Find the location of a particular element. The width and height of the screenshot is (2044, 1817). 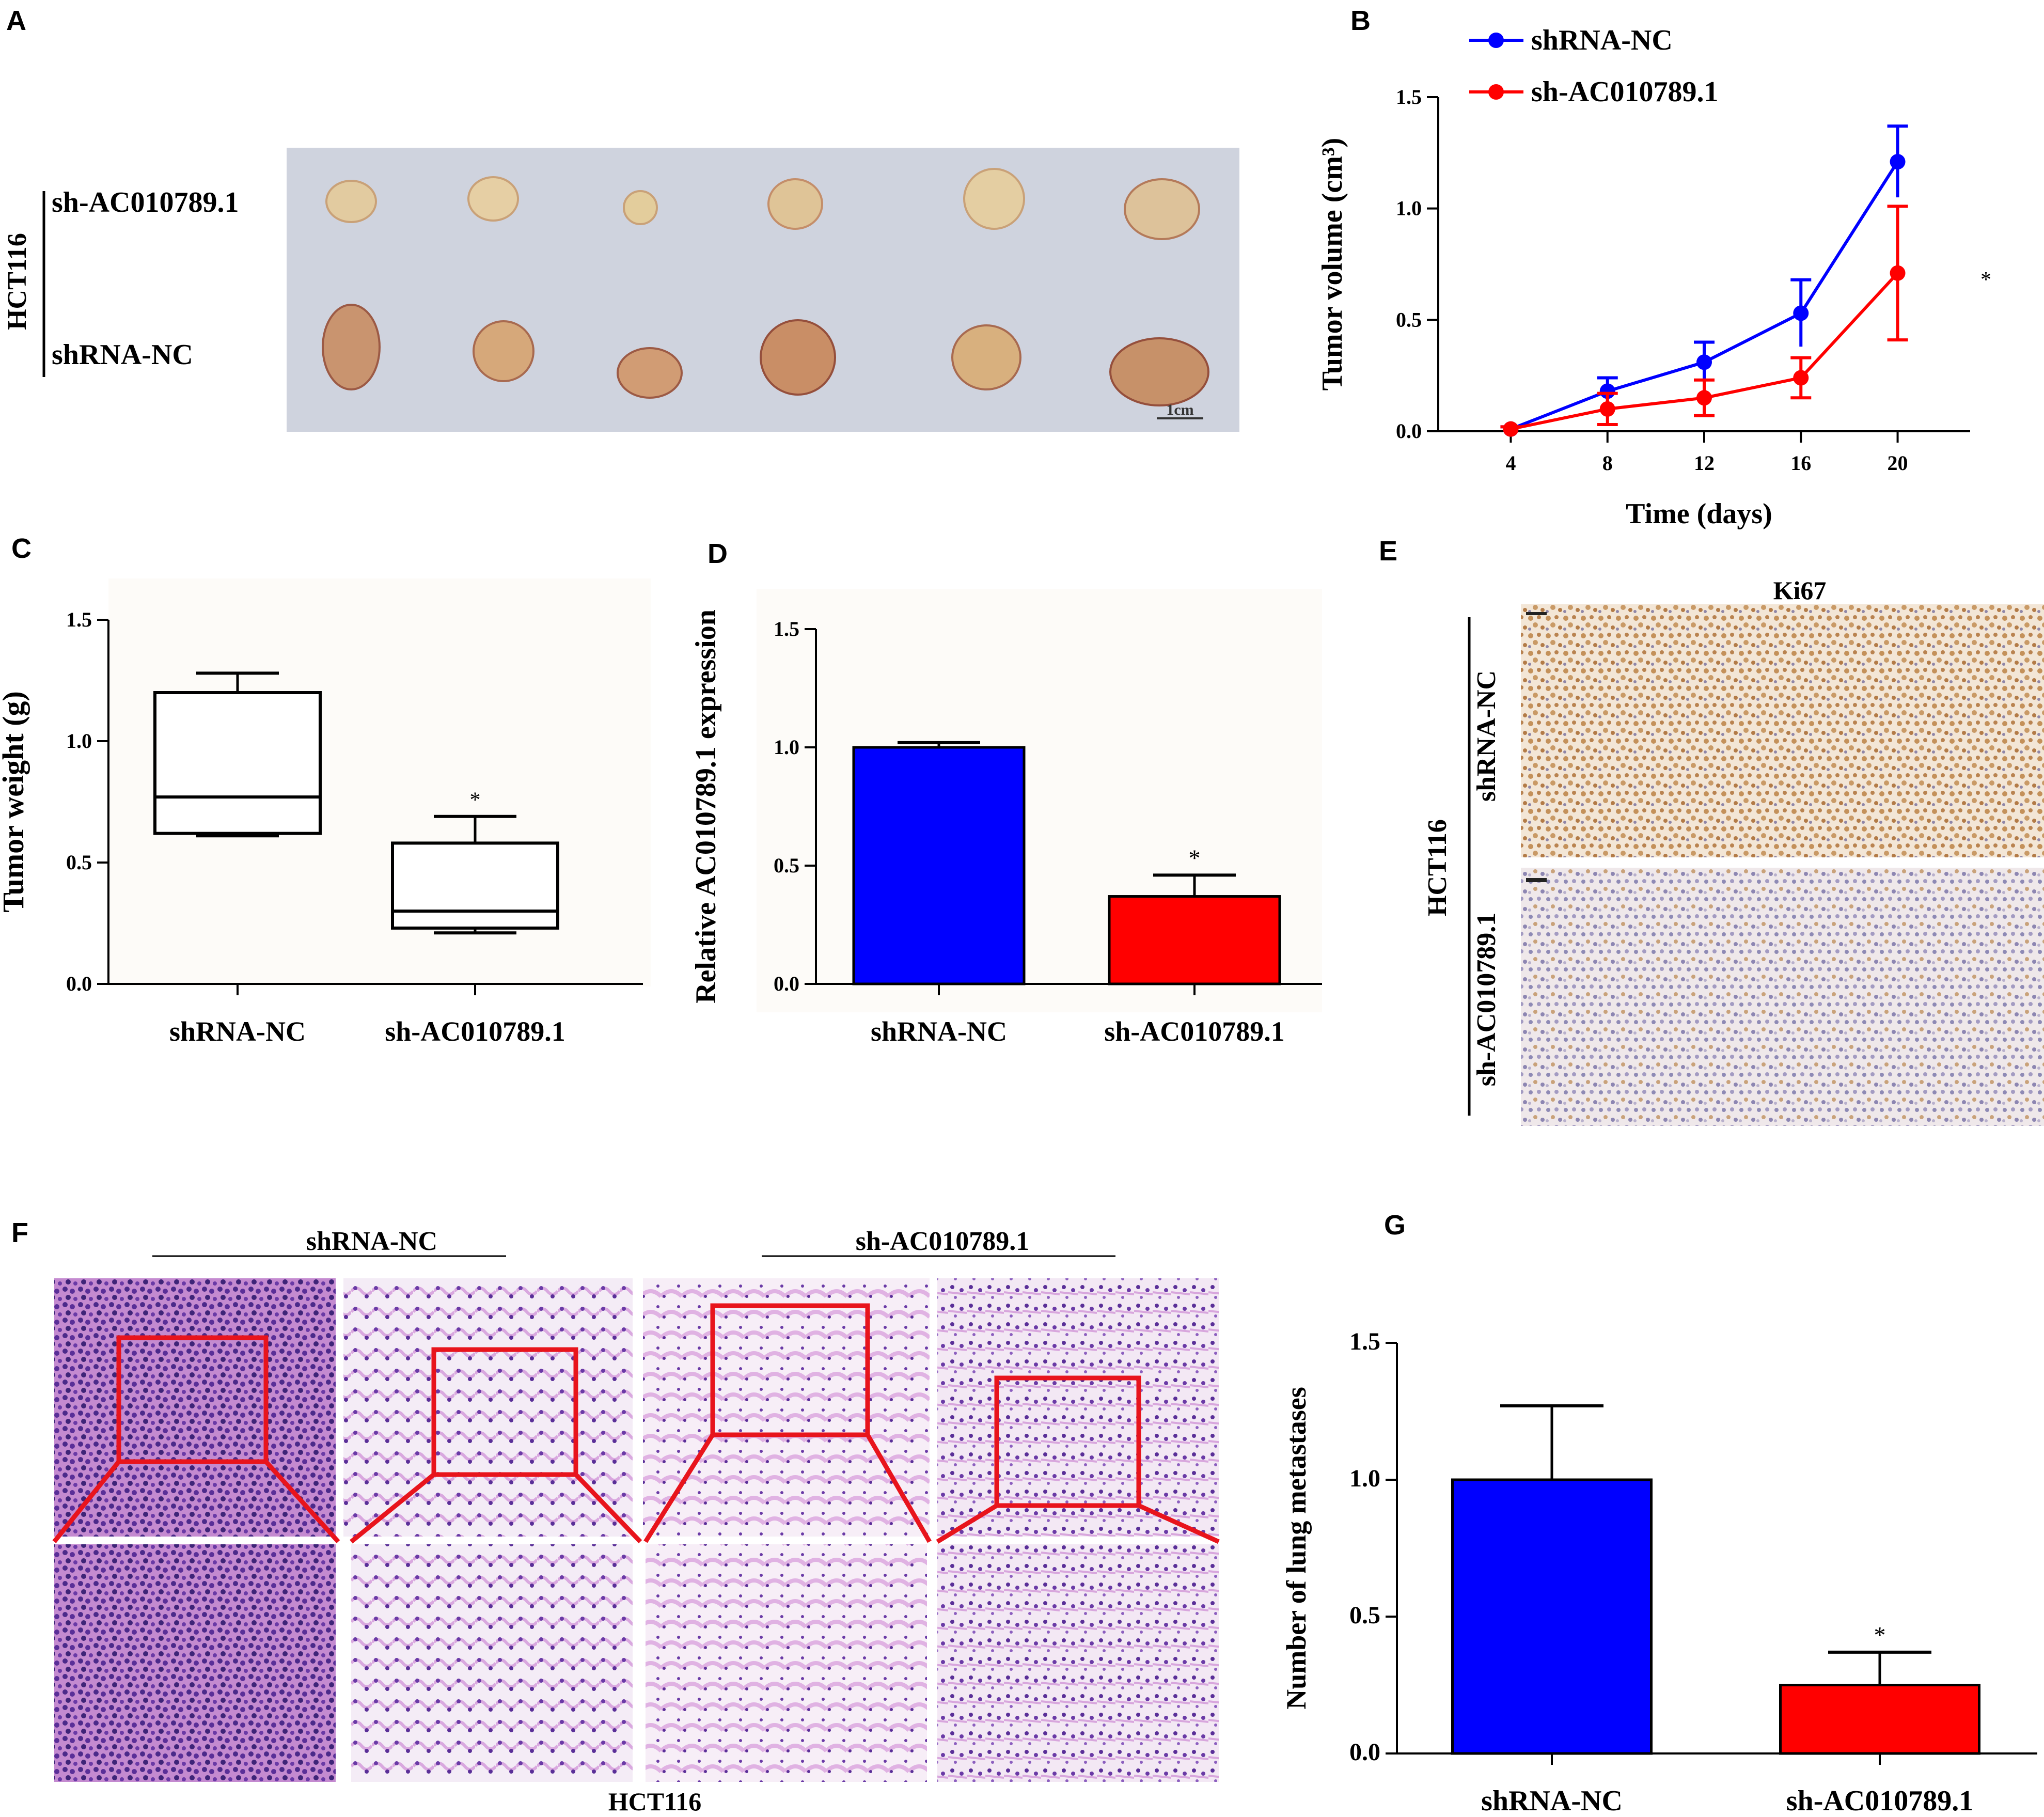

scale-bar-label: 1cm is located at coordinates (1179, 409).